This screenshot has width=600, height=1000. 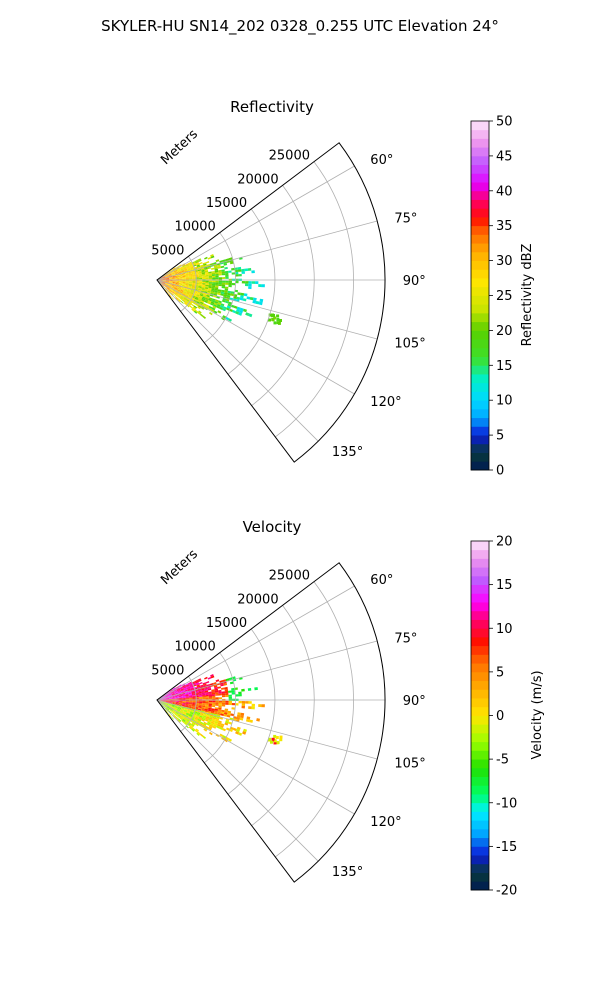 I want to click on colorbar-tick-label: 50, so click(x=504, y=122).